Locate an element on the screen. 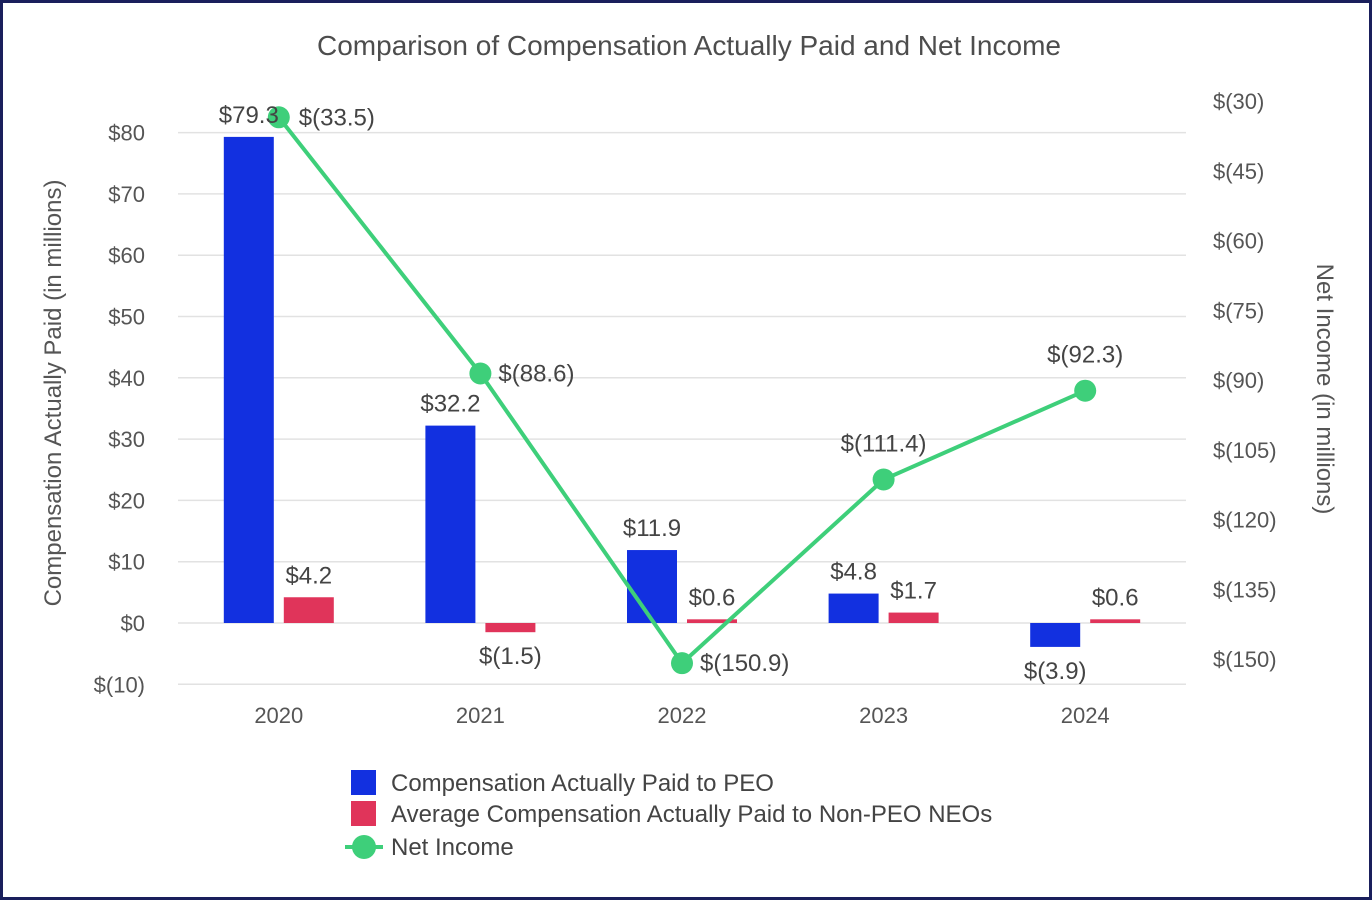 The image size is (1372, 903). y-right-tick-label: $(30) is located at coordinates (1238, 101).